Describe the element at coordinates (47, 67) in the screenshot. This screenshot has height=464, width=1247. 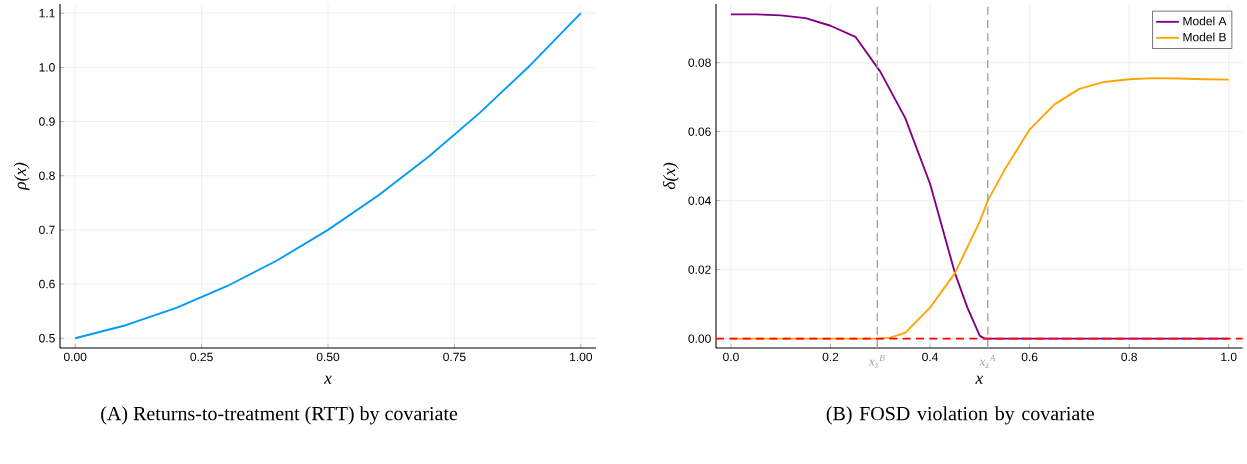
I see `y-tick-label: 1.0` at that location.